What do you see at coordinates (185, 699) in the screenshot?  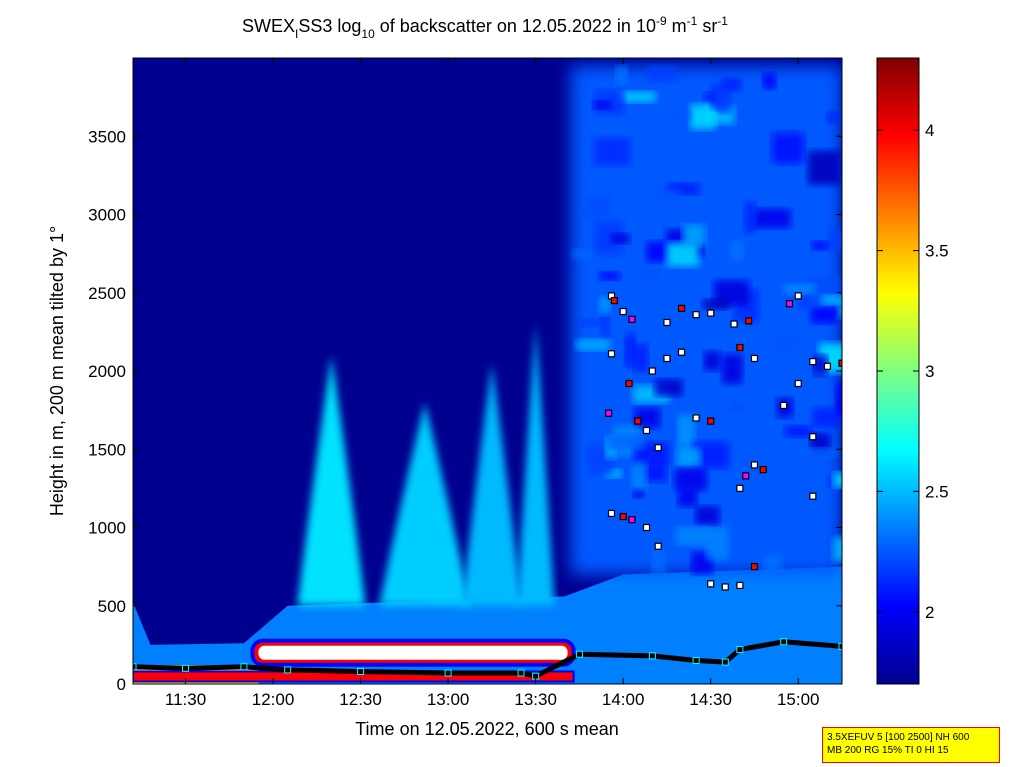 I see `x-tick-label: 11:30` at bounding box center [185, 699].